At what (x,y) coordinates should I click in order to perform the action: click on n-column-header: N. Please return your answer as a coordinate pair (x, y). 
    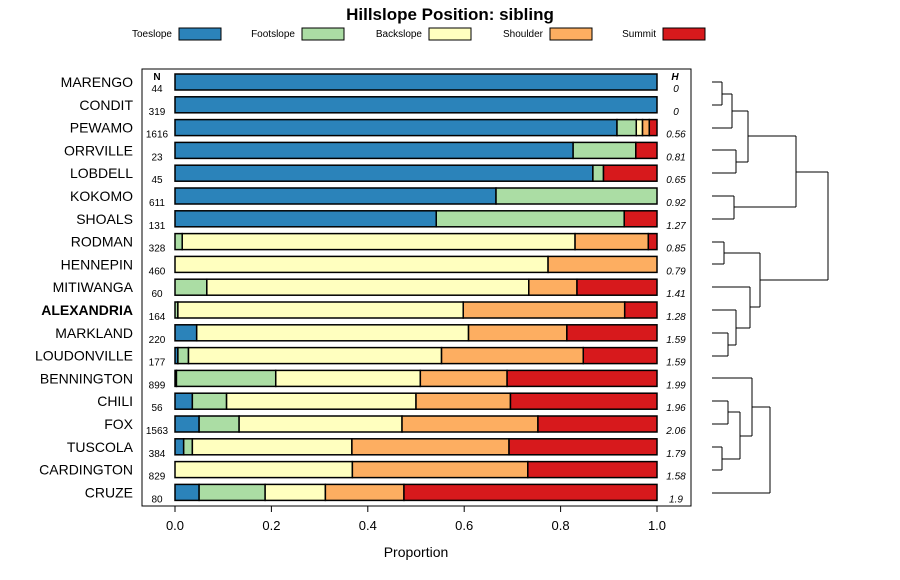
    Looking at the image, I should click on (156, 77).